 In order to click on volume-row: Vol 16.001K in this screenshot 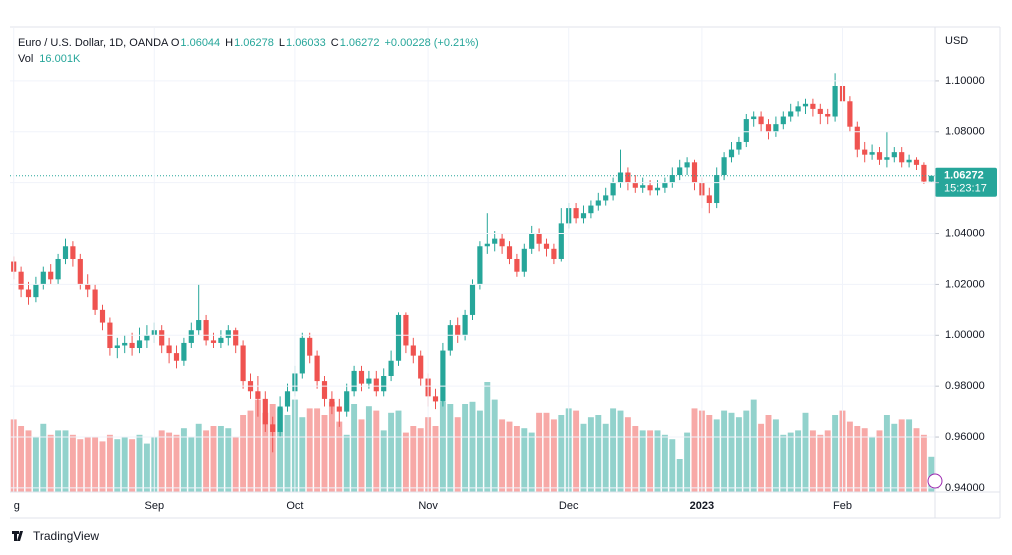, I will do `click(251, 59)`.